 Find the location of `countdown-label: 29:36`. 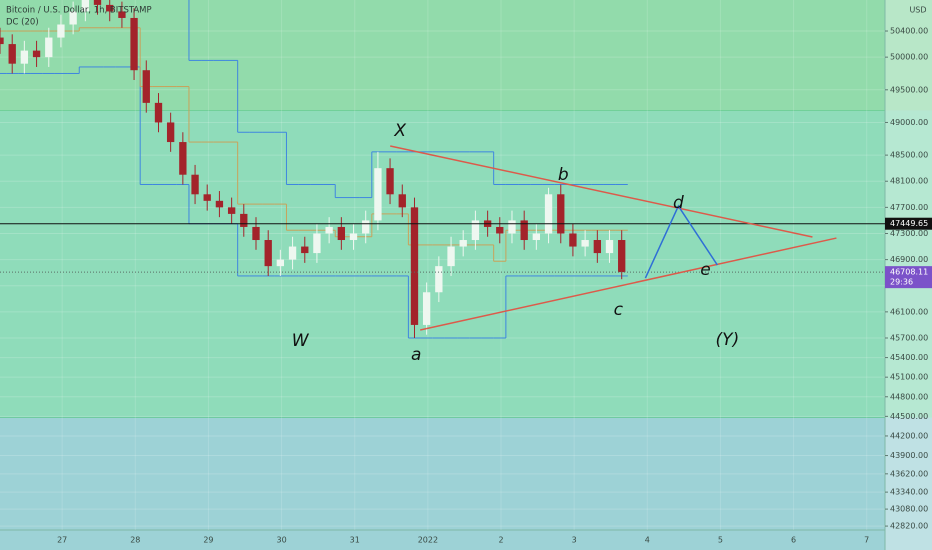

countdown-label: 29:36 is located at coordinates (901, 282).